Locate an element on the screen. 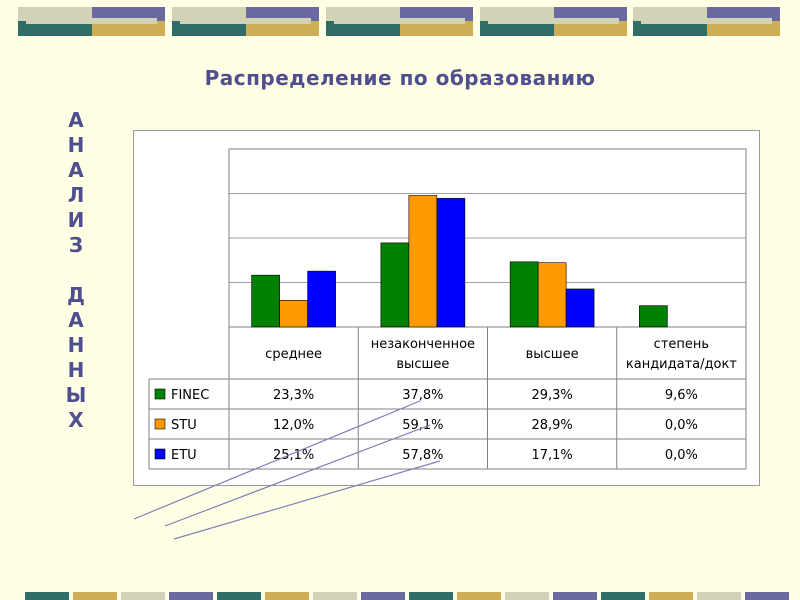 This screenshot has height=600, width=800. category-label: кандидата/докт is located at coordinates (681, 364).